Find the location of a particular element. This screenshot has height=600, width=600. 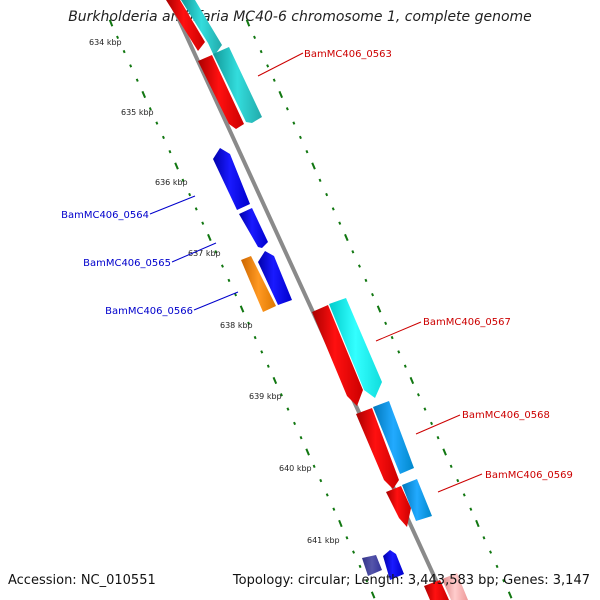

gene-0566-gene is located at coordinates (258, 284).